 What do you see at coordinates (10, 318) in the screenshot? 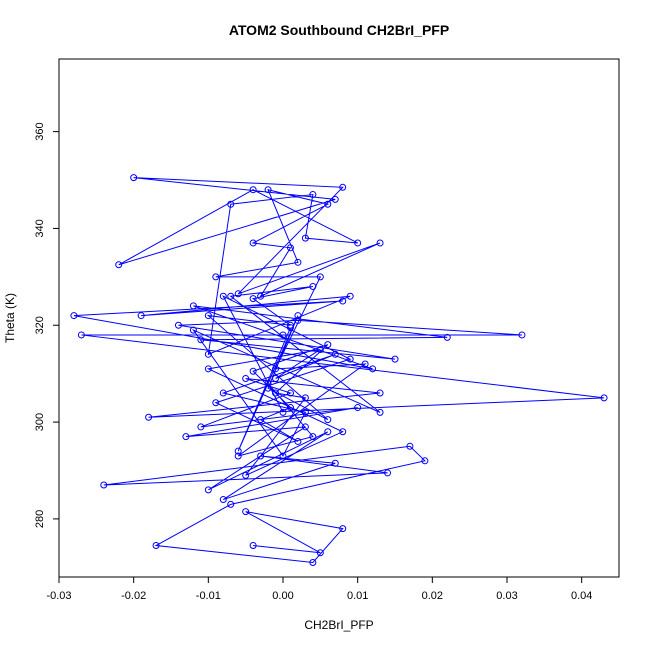
I see `y-axis-label: Theta (K)` at bounding box center [10, 318].